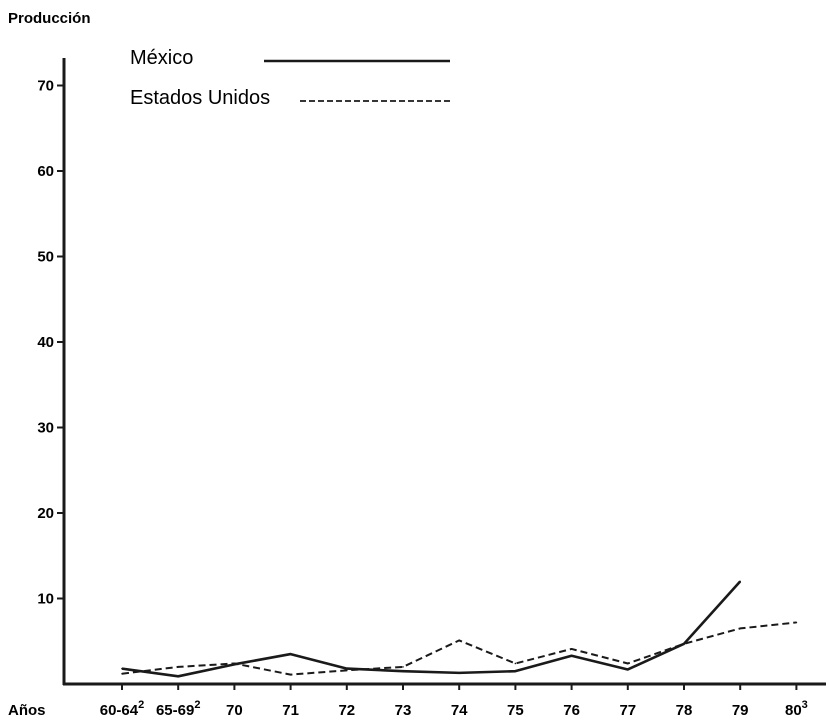 This screenshot has width=829, height=724. I want to click on legend: México Estados Unidos, so click(290, 78).